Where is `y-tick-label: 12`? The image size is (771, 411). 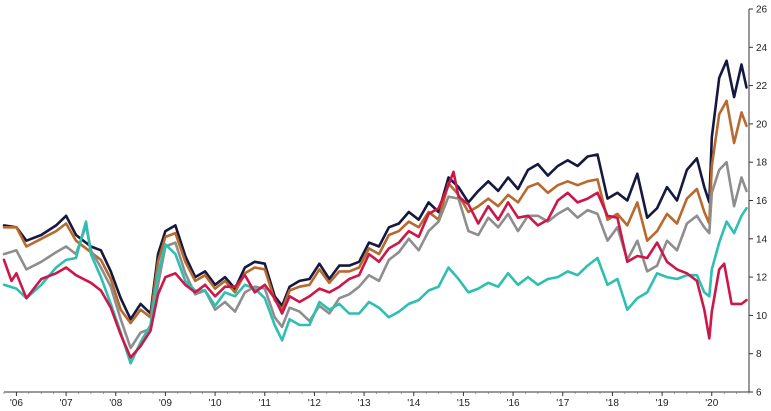
y-tick-label: 12 is located at coordinates (762, 278).